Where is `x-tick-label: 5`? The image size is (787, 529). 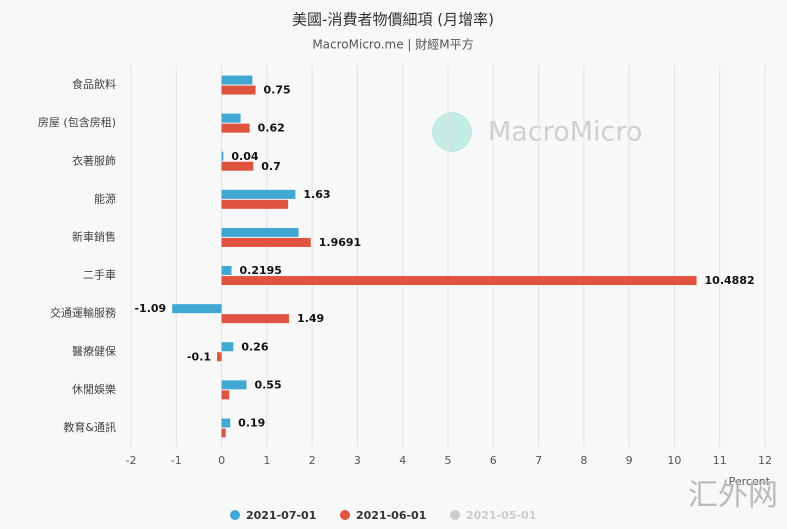 x-tick-label: 5 is located at coordinates (448, 460).